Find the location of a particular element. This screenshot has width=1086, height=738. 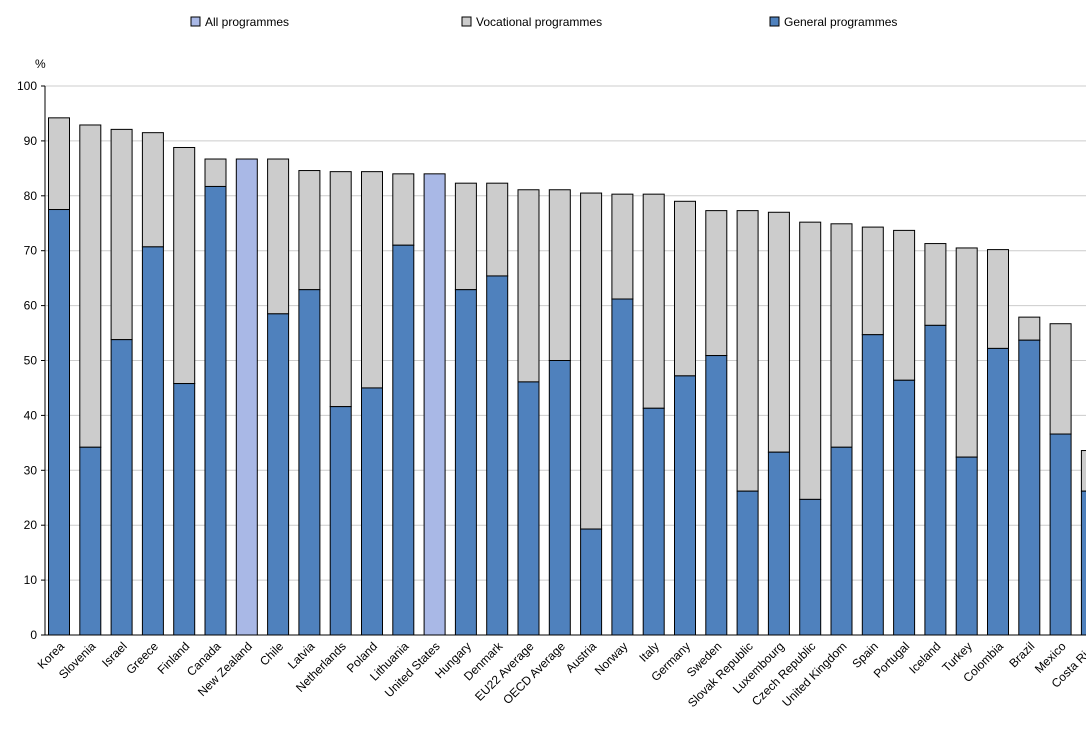

legend-swatch-all is located at coordinates (195, 21).